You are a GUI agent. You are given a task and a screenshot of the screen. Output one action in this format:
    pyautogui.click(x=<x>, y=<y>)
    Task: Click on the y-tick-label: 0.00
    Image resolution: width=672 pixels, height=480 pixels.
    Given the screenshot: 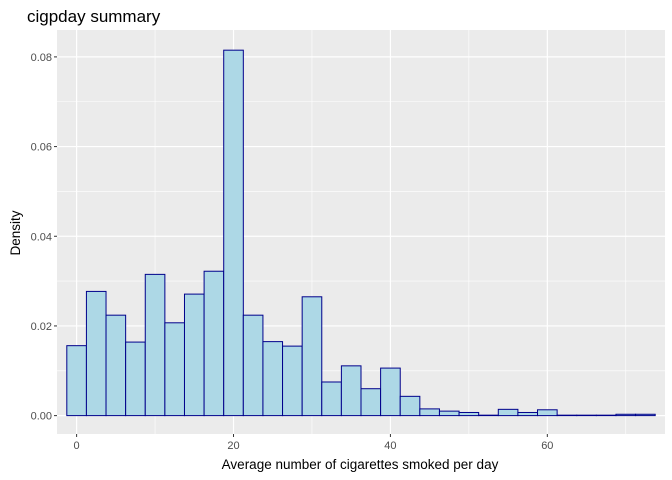 What is the action you would take?
    pyautogui.click(x=41, y=417)
    